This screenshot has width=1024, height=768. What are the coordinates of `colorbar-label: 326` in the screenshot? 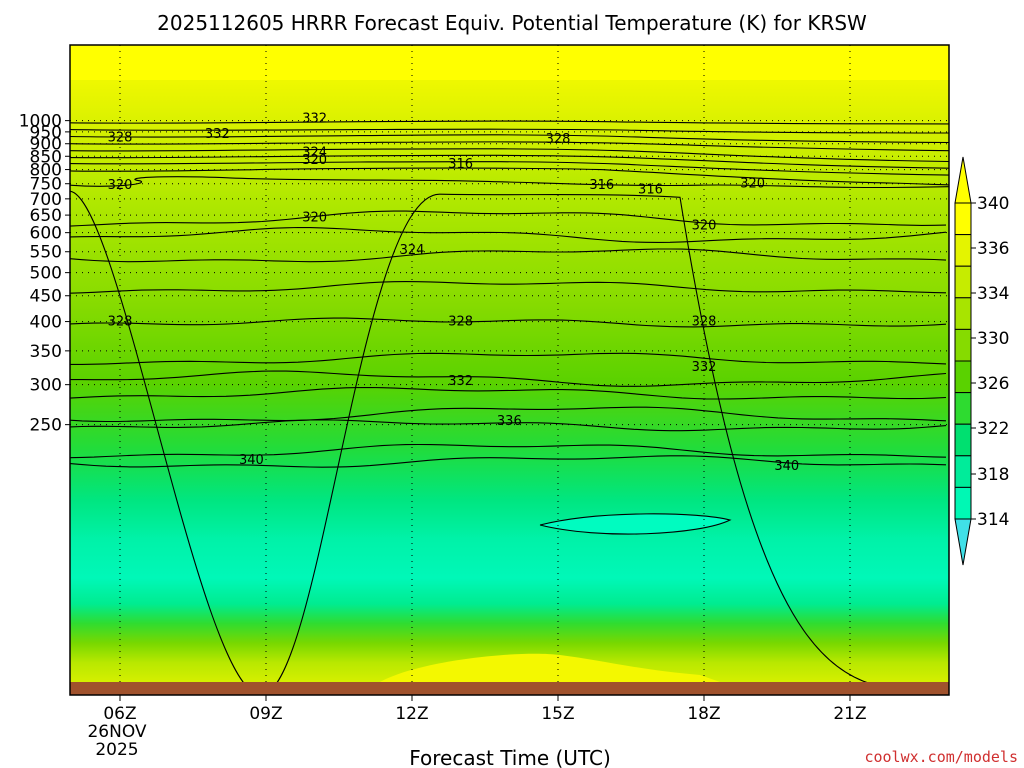 It's located at (993, 384).